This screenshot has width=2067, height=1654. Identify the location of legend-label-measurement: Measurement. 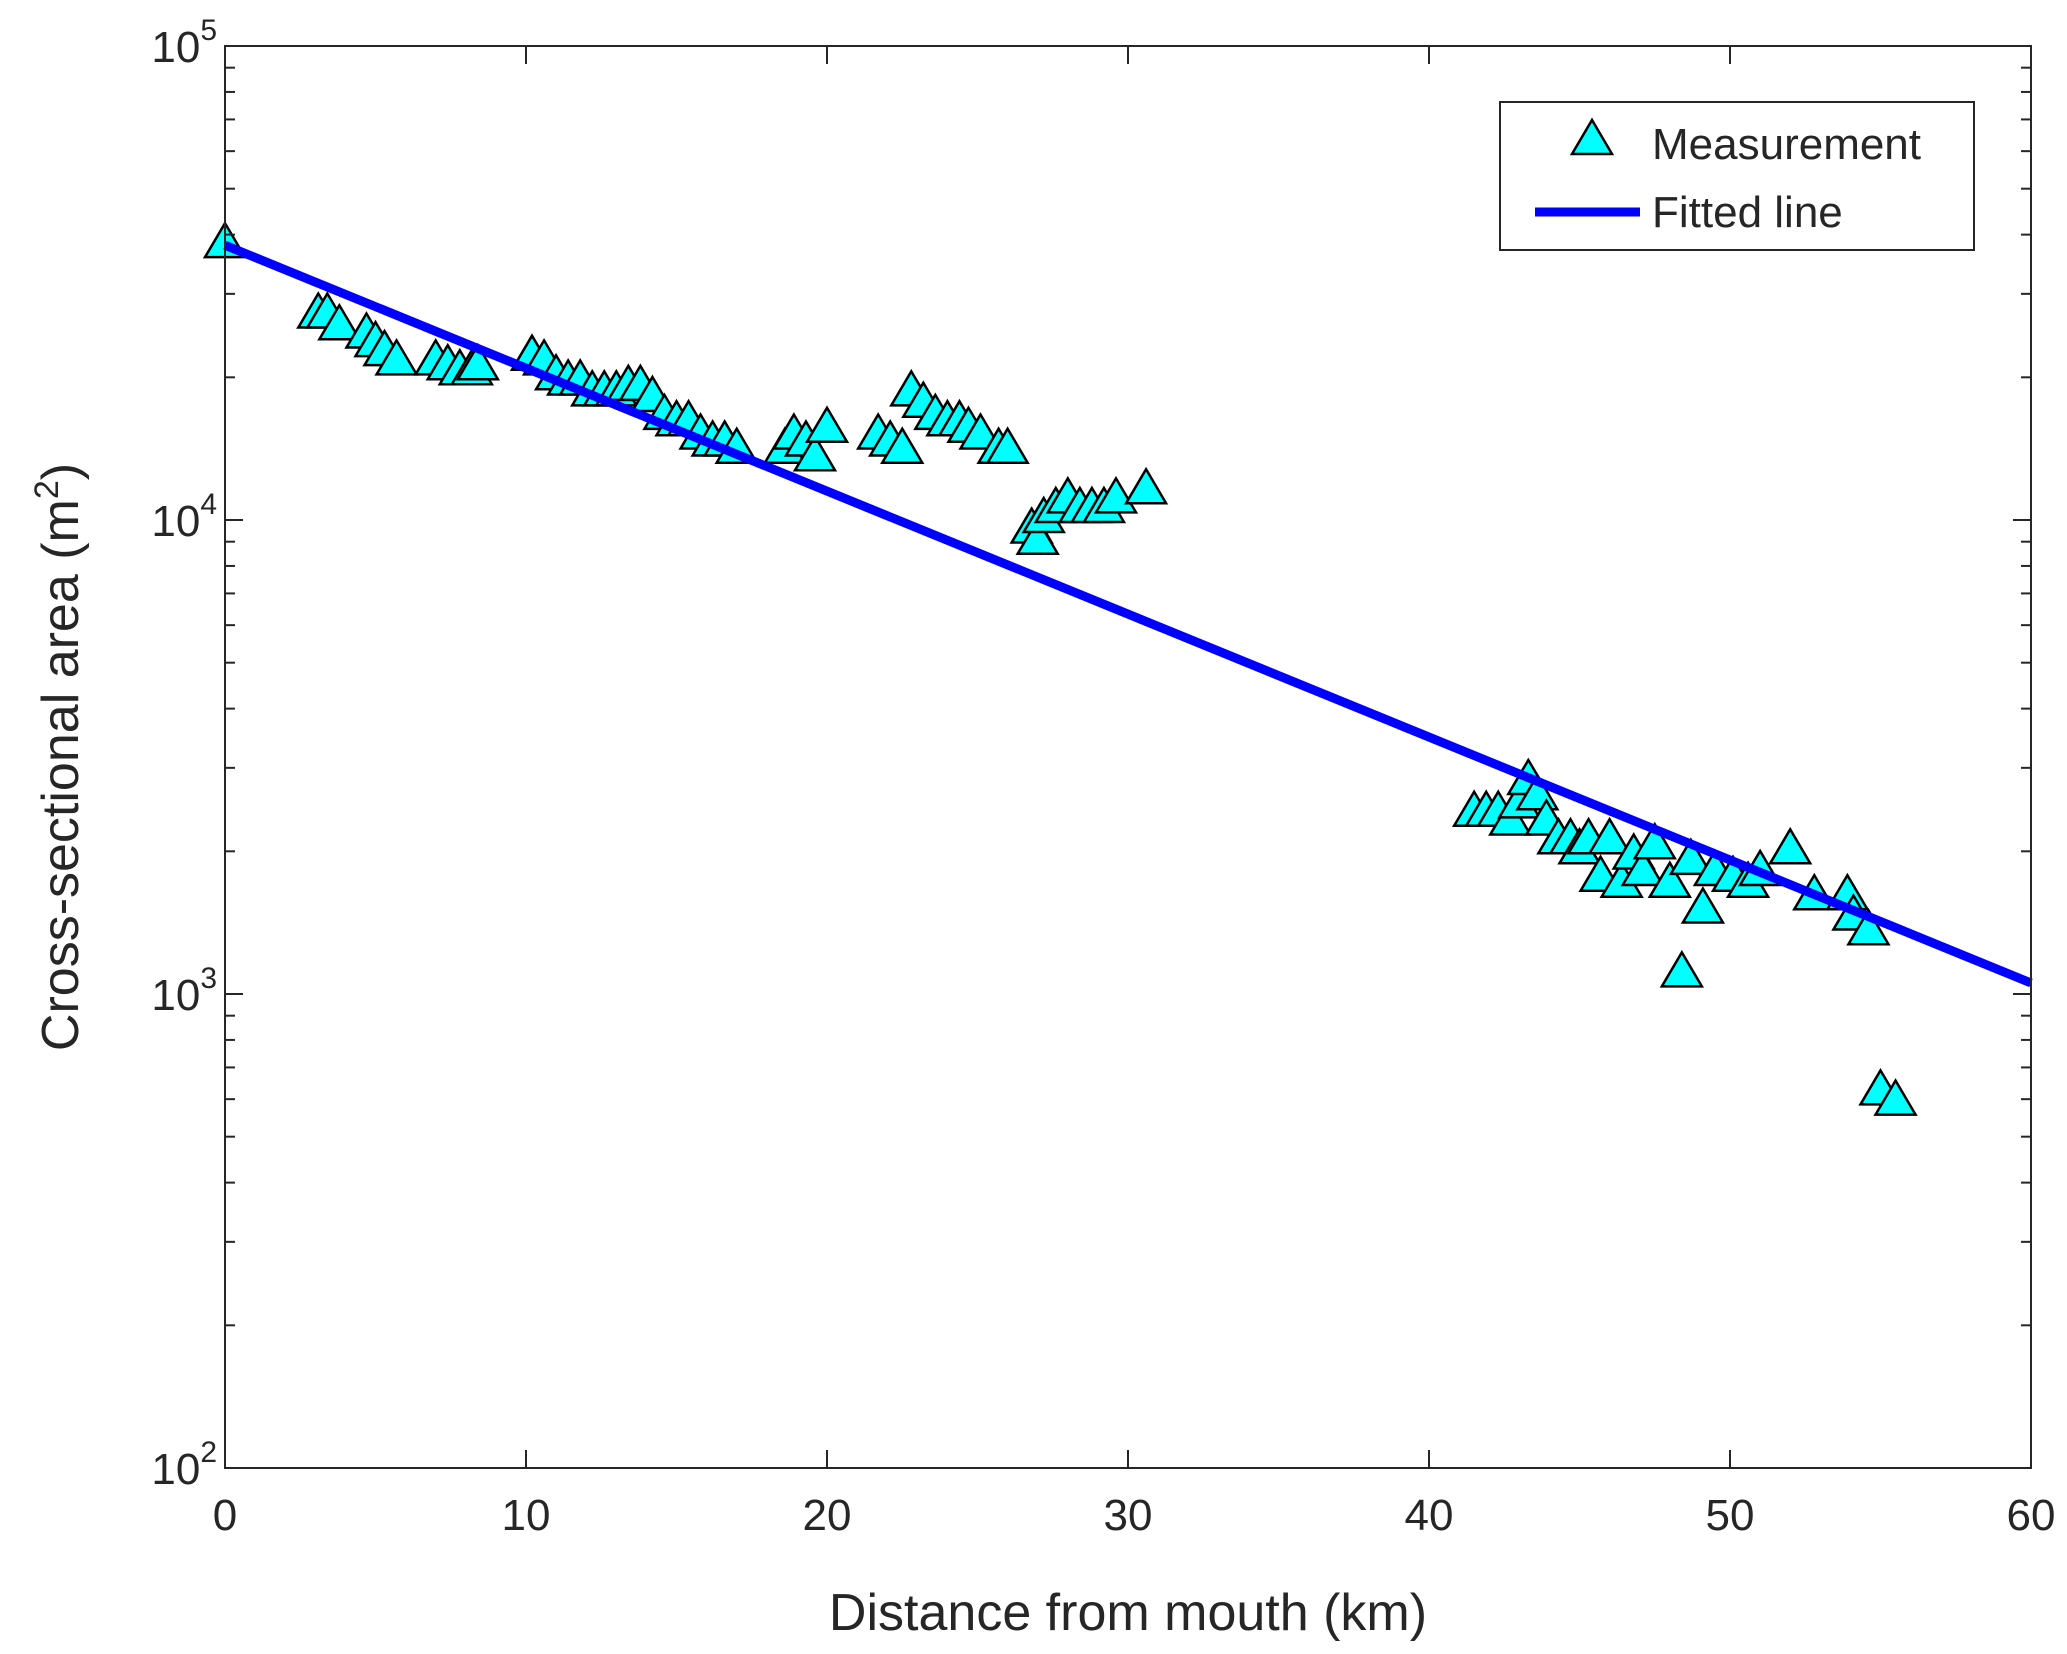
(1786, 144).